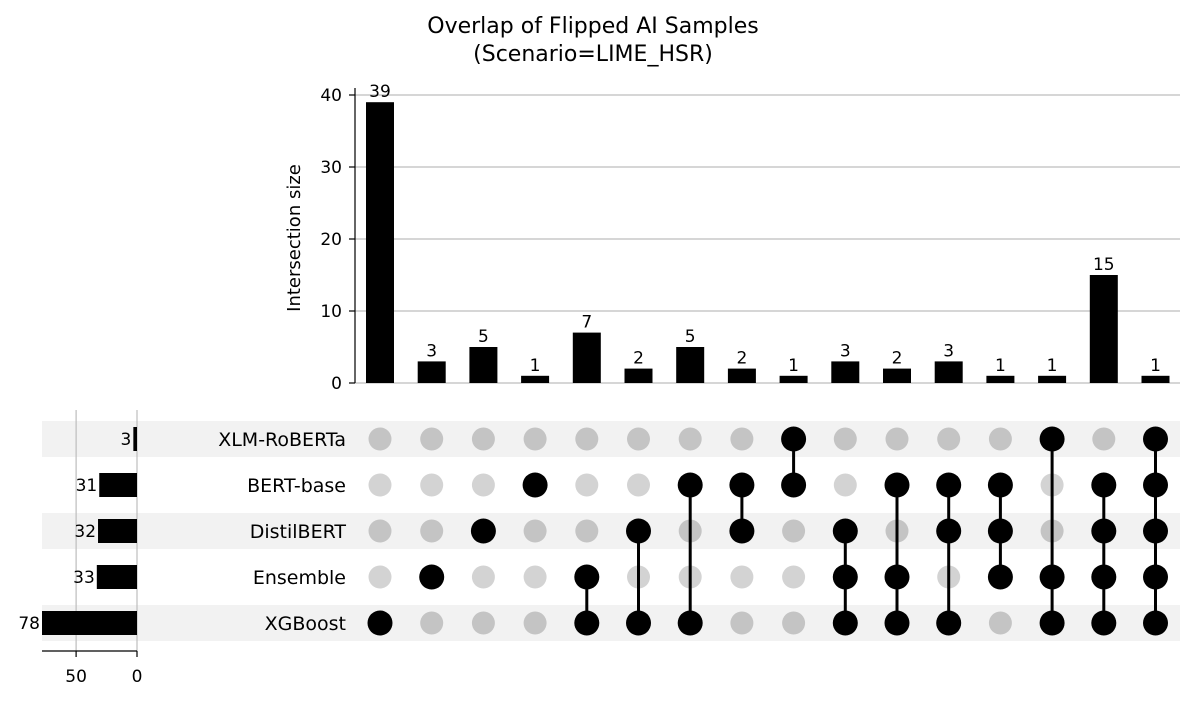  Describe the element at coordinates (294, 238) in the screenshot. I see `intersection-axis-label: Intersection size` at that location.